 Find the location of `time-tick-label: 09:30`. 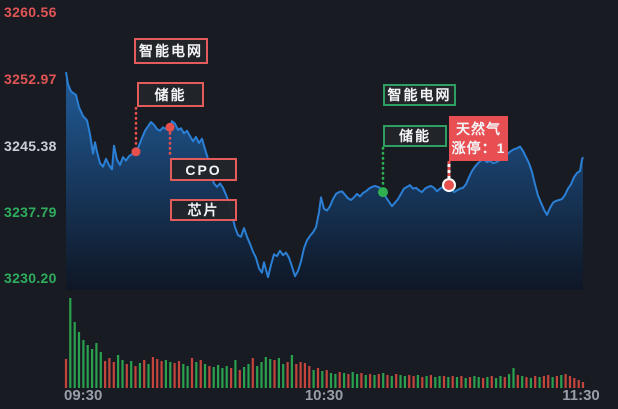

time-tick-label: 09:30 is located at coordinates (83, 395).